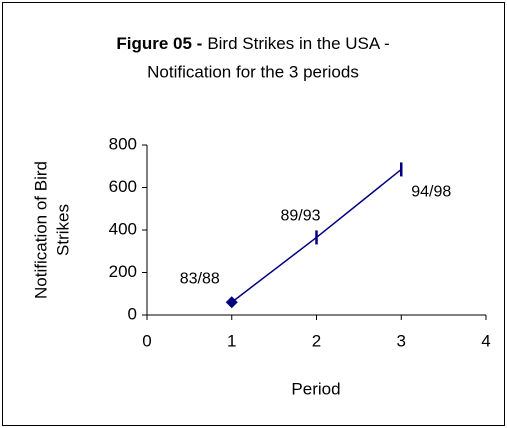  I want to click on y-tick-label: 600, so click(123, 186).